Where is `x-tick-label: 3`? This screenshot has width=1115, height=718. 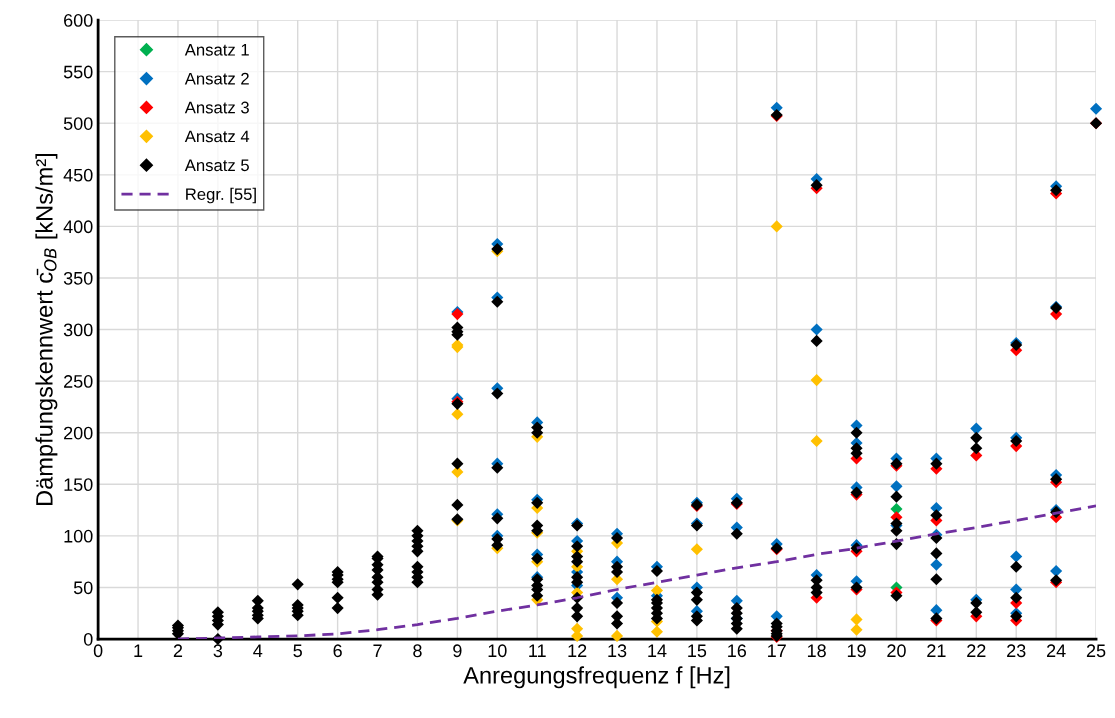
x-tick-label: 3 is located at coordinates (218, 651).